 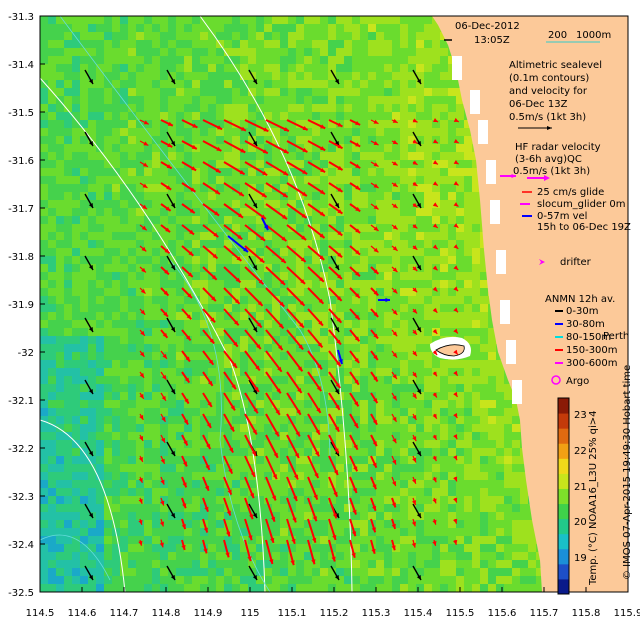 What do you see at coordinates (292, 613) in the screenshot?
I see `x-tick-label: 115.1` at bounding box center [292, 613].